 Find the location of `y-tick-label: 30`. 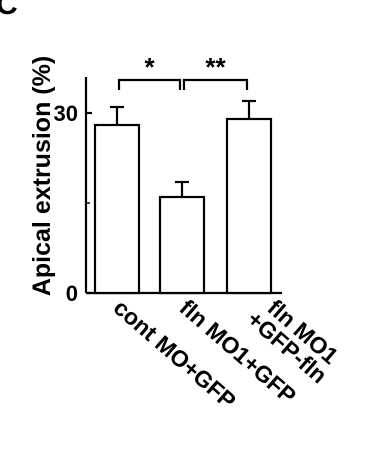

y-tick-label: 30 is located at coordinates (66, 113).